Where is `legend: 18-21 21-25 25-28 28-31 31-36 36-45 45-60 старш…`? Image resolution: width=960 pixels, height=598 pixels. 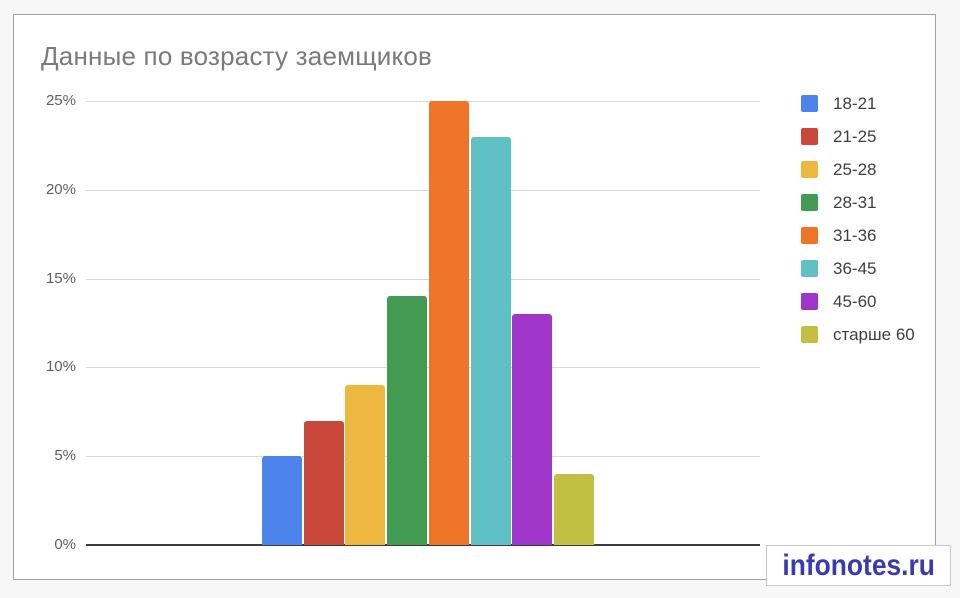
legend: 18-21 21-25 25-28 28-31 31-36 36-45 45-60 старш… is located at coordinates (858, 226).